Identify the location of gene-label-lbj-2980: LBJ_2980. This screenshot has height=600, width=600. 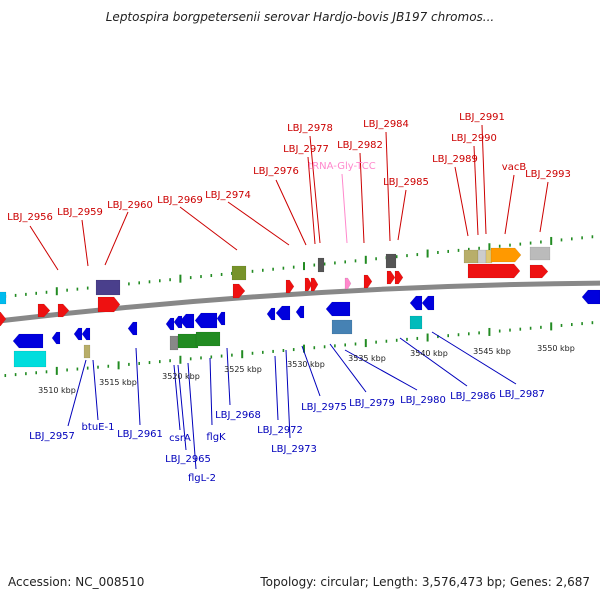
(423, 400).